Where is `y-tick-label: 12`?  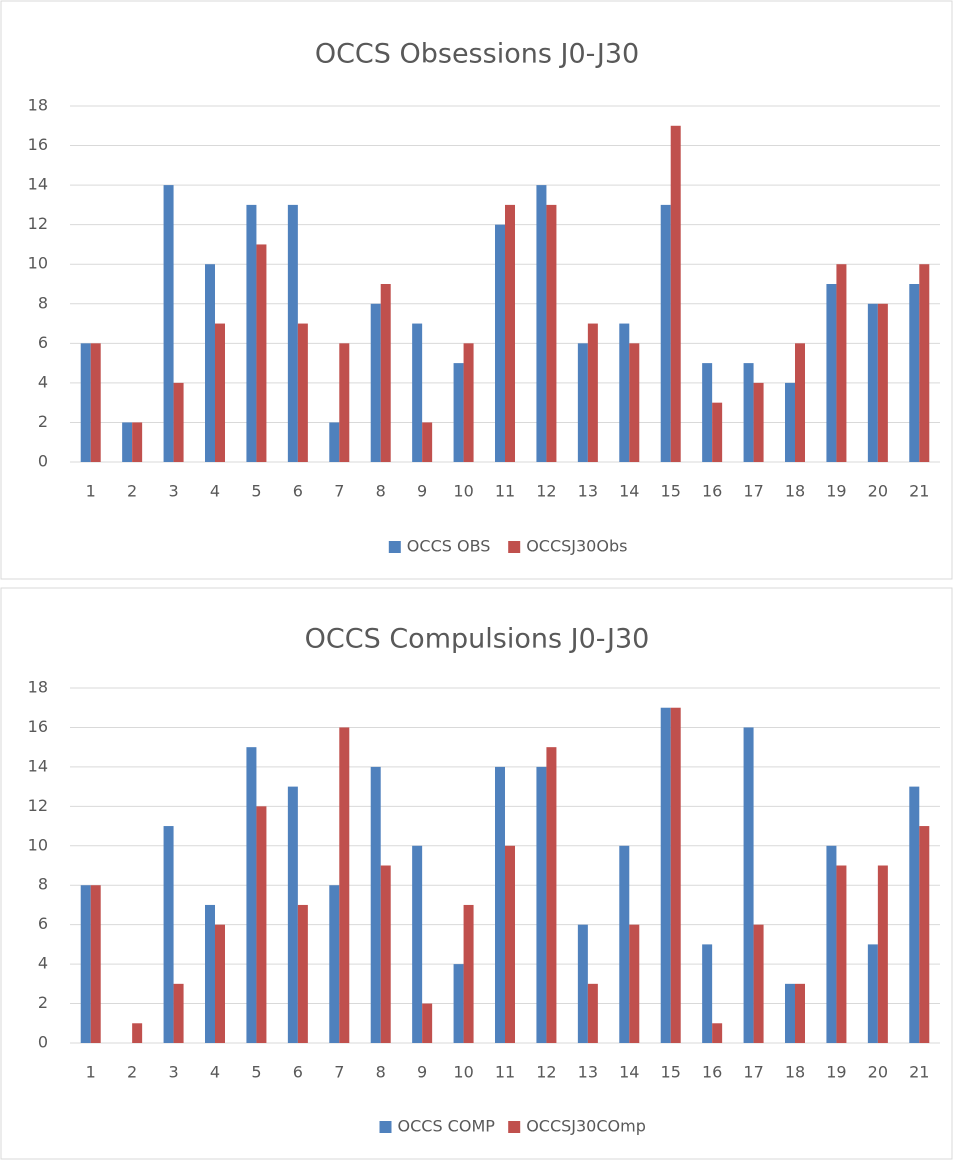
y-tick-label: 12 is located at coordinates (38, 223).